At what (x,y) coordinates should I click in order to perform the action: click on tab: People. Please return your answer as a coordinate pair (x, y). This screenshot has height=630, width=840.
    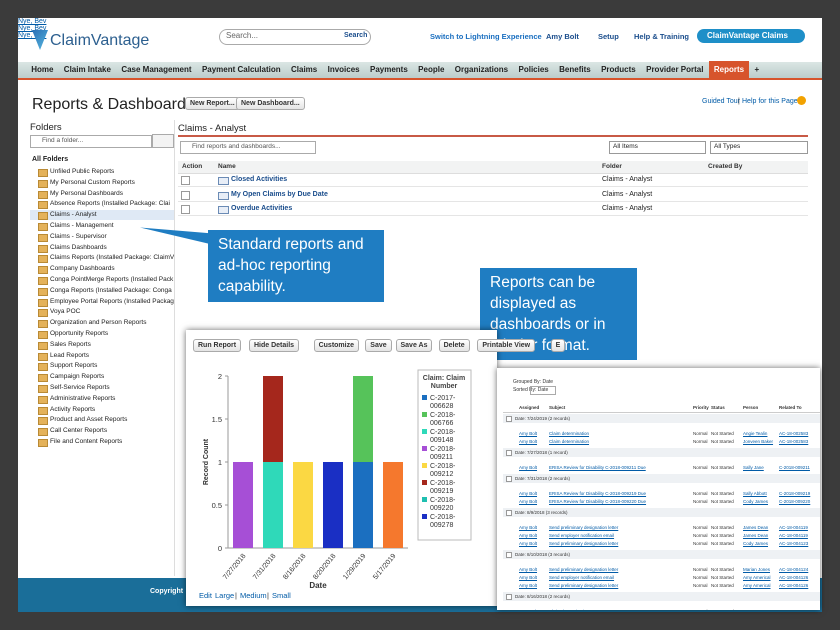
    Looking at the image, I should click on (431, 69).